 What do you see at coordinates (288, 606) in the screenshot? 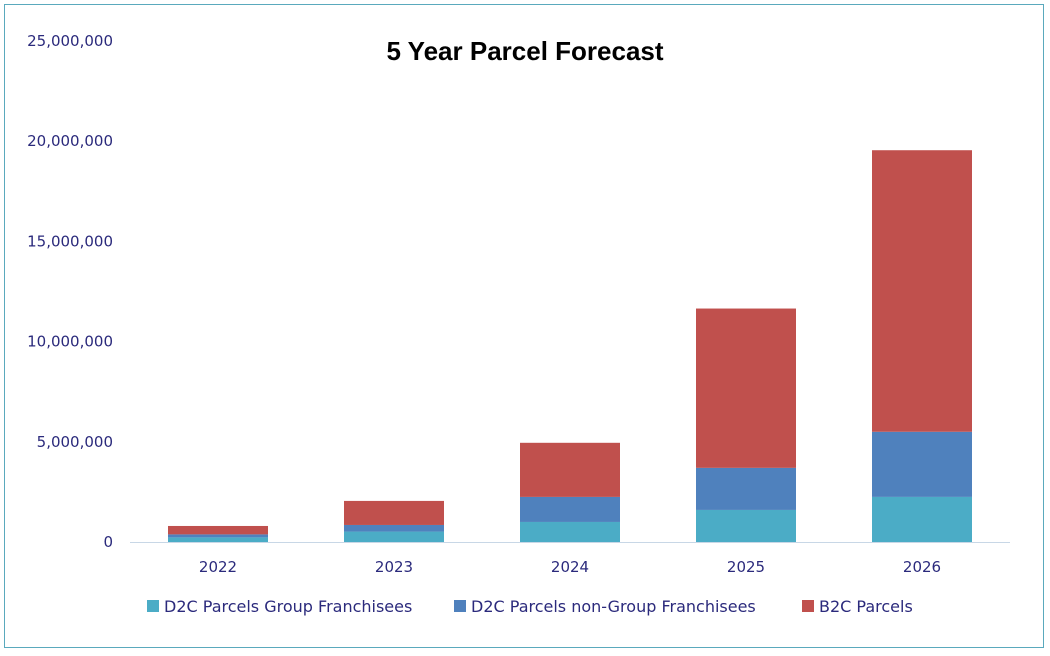
I see `legend-label: D2C Parcels Group Franchisees` at bounding box center [288, 606].